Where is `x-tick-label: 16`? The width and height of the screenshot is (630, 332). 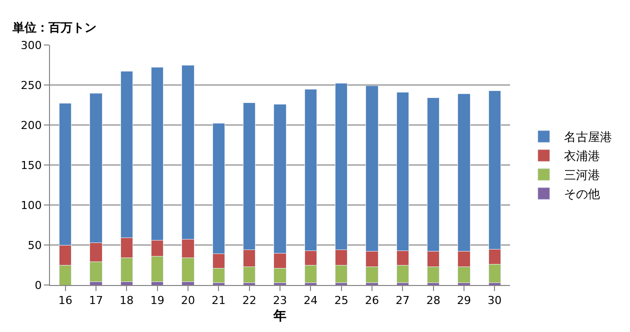 x-tick-label: 16 is located at coordinates (65, 301).